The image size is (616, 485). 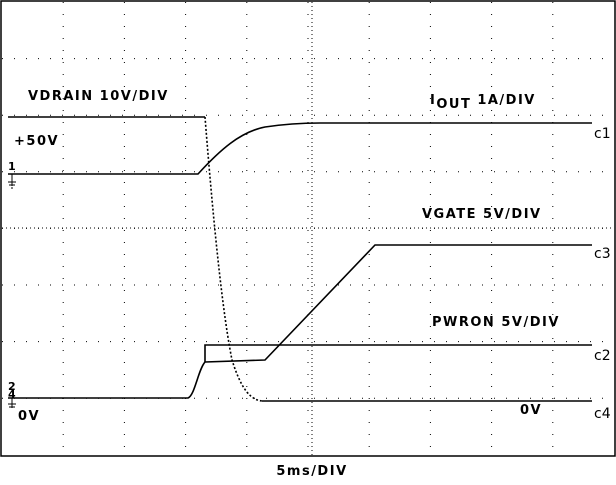 What do you see at coordinates (311, 471) in the screenshot?
I see `timebase: 5ms/DIV` at bounding box center [311, 471].